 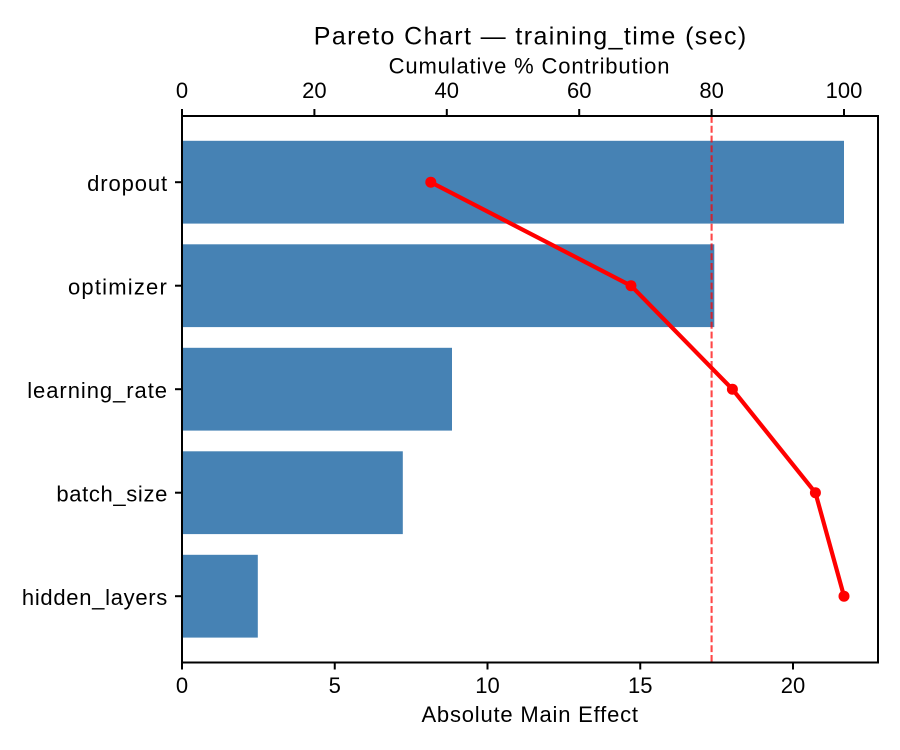 I want to click on svg-text: 80, so click(x=711, y=90).